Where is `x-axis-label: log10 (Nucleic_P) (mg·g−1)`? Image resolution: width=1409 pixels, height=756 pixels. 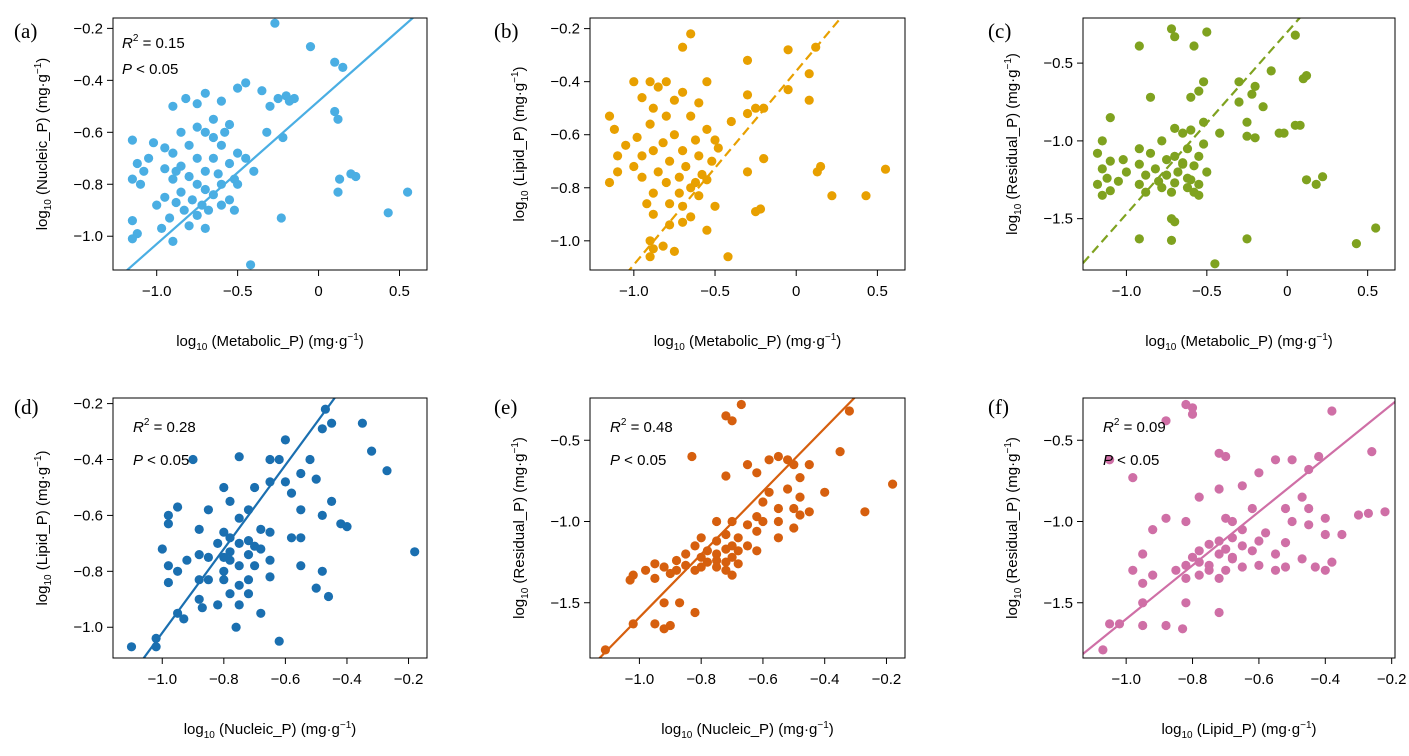 x-axis-label: log10 (Nucleic_P) (mg·g−1) is located at coordinates (270, 730).